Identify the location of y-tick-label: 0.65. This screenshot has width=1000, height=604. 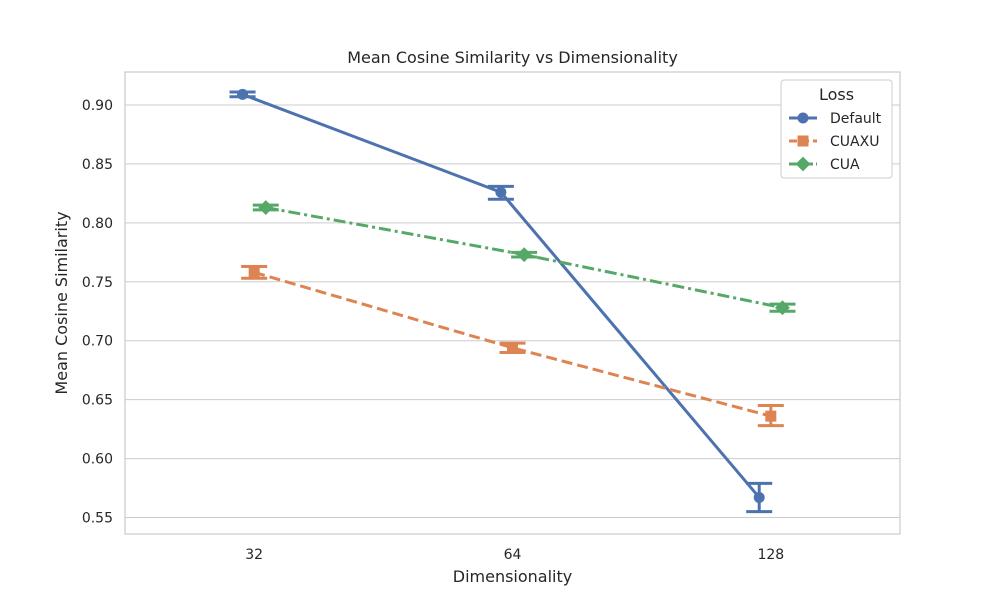
(97, 401).